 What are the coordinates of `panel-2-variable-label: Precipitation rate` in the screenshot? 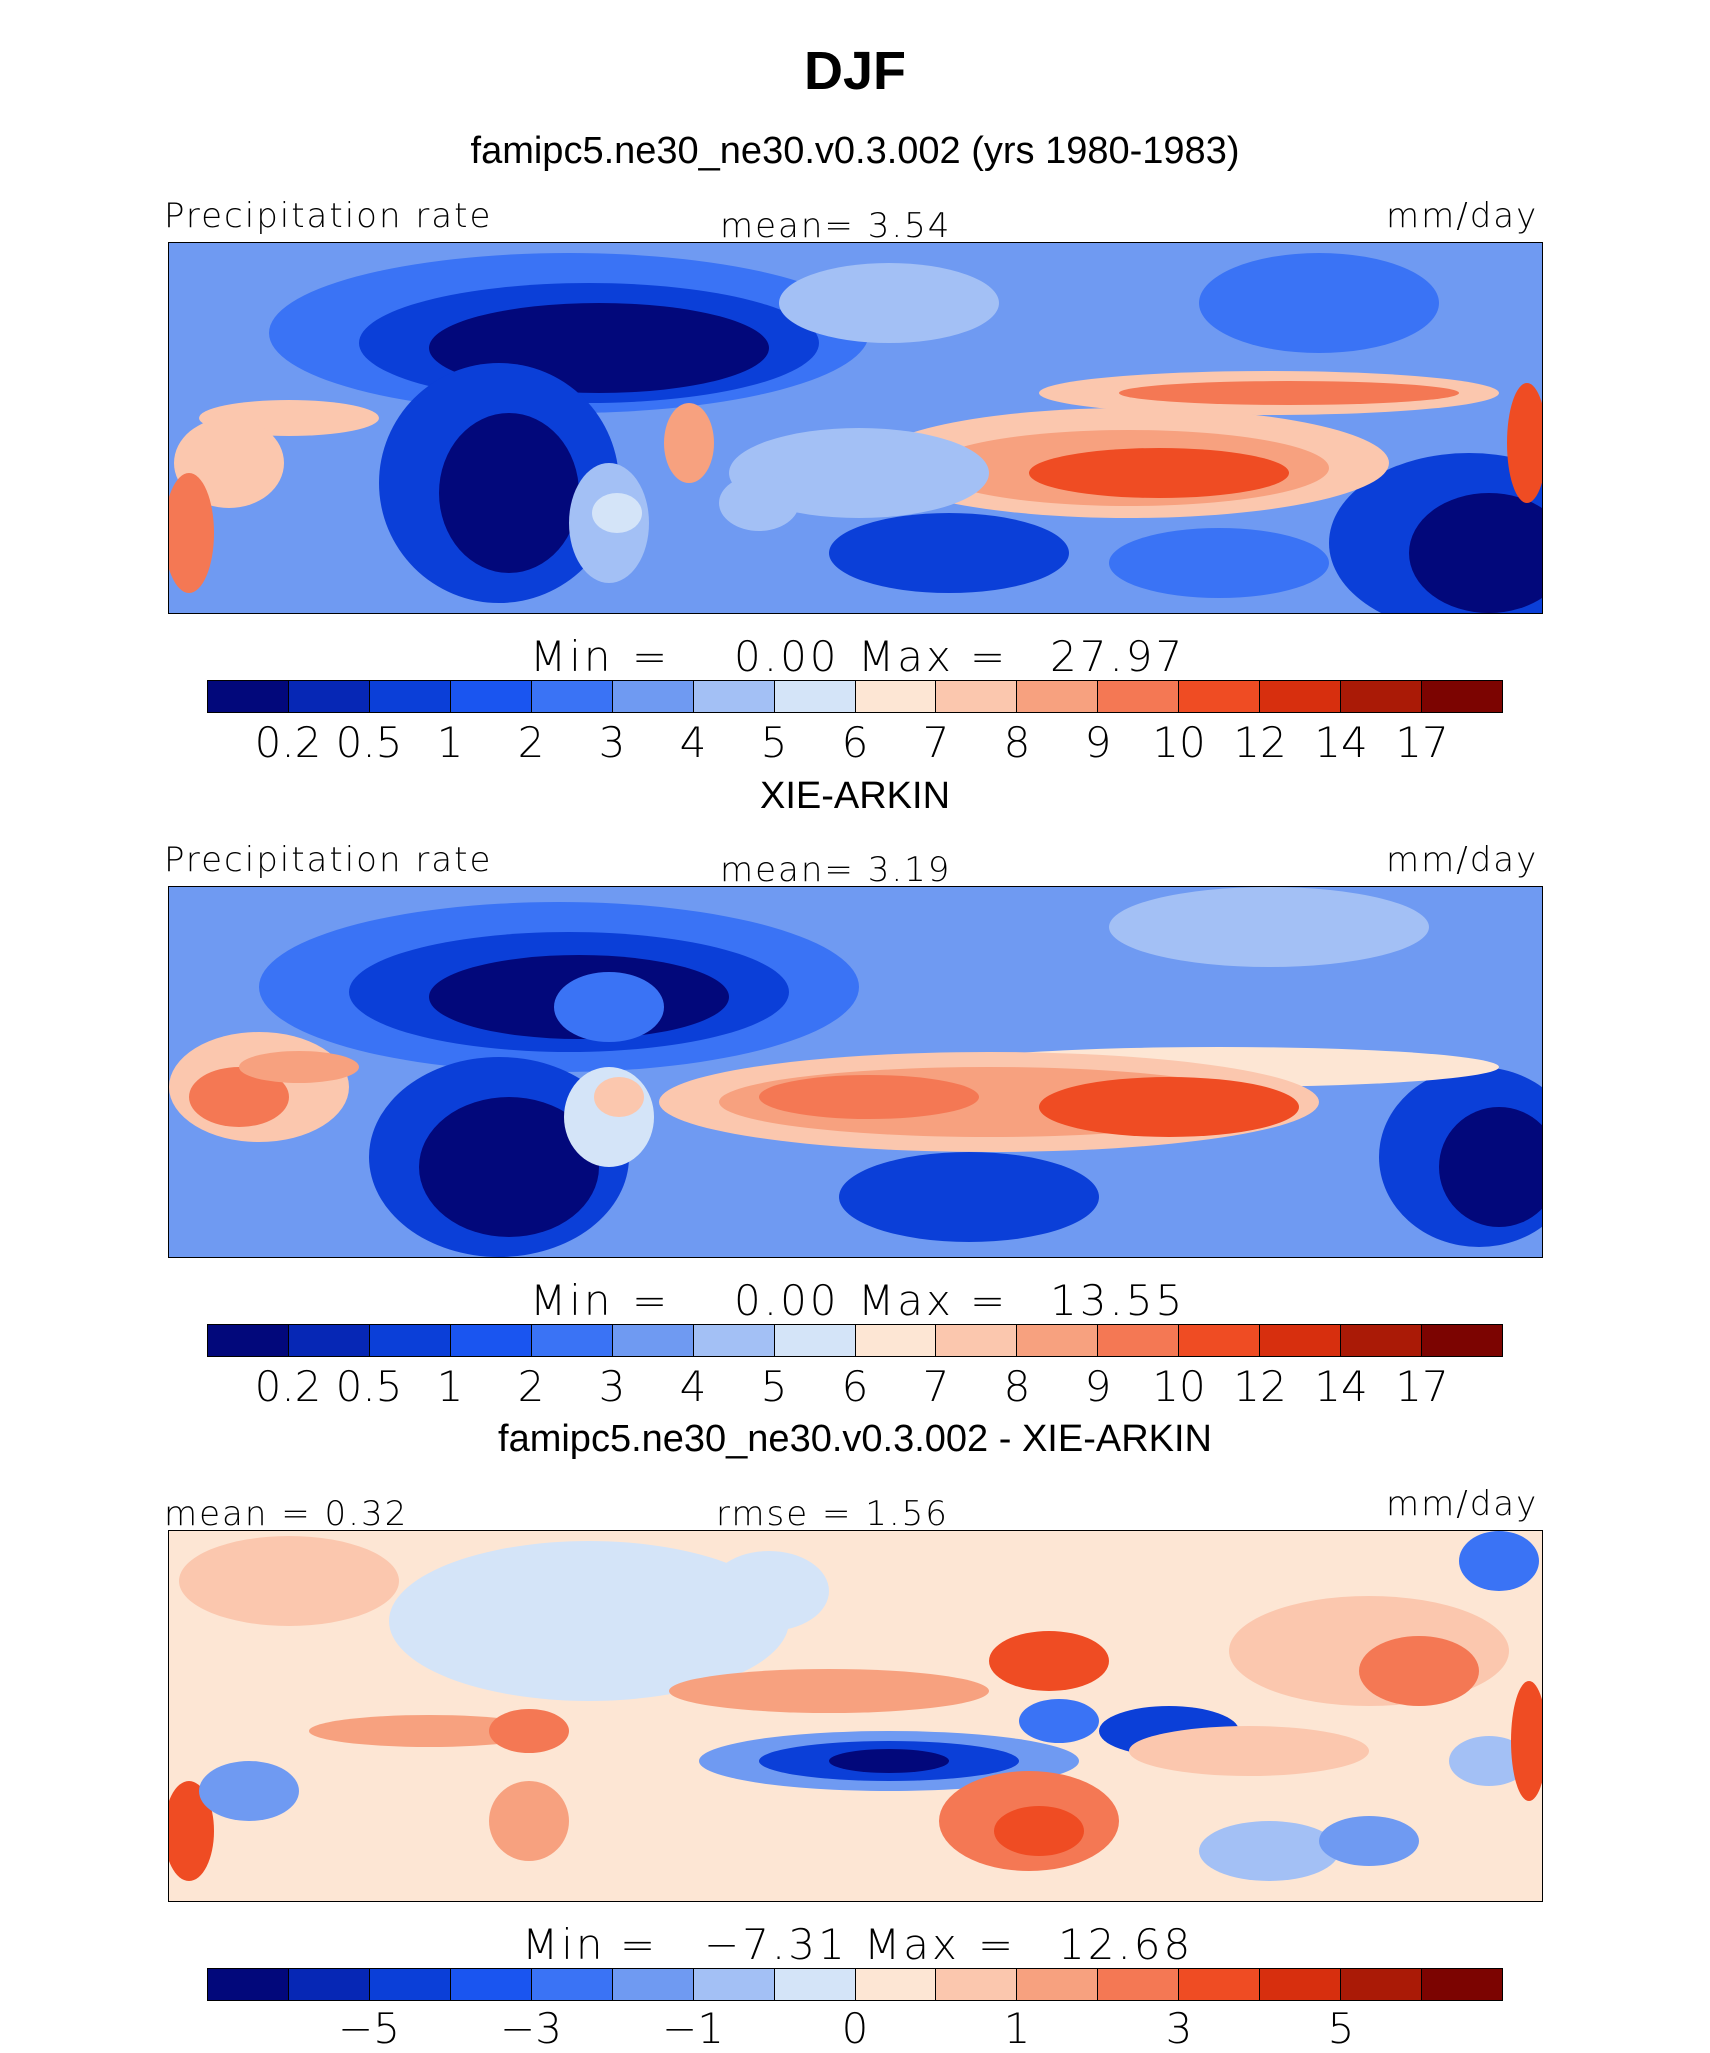 It's located at (328, 860).